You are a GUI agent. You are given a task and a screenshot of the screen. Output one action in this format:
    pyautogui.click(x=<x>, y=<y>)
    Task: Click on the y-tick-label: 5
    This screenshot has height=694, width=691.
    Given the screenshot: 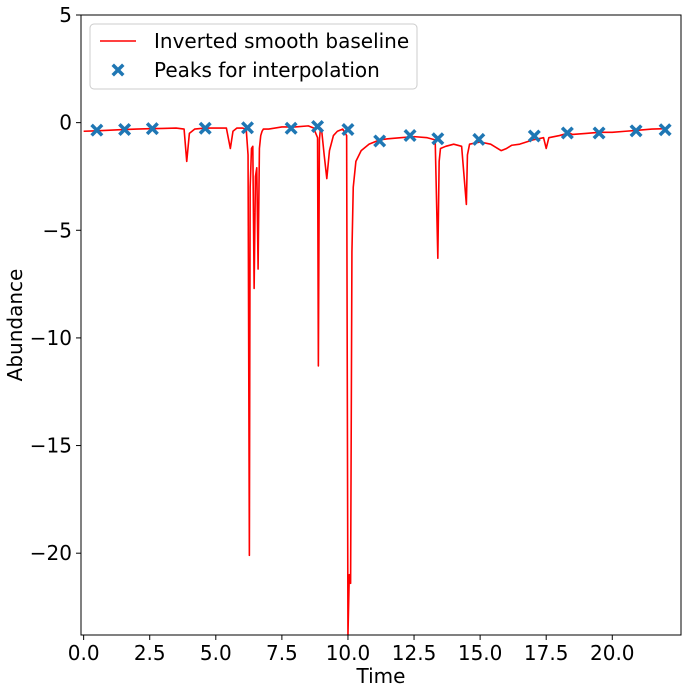 What is the action you would take?
    pyautogui.click(x=65, y=15)
    